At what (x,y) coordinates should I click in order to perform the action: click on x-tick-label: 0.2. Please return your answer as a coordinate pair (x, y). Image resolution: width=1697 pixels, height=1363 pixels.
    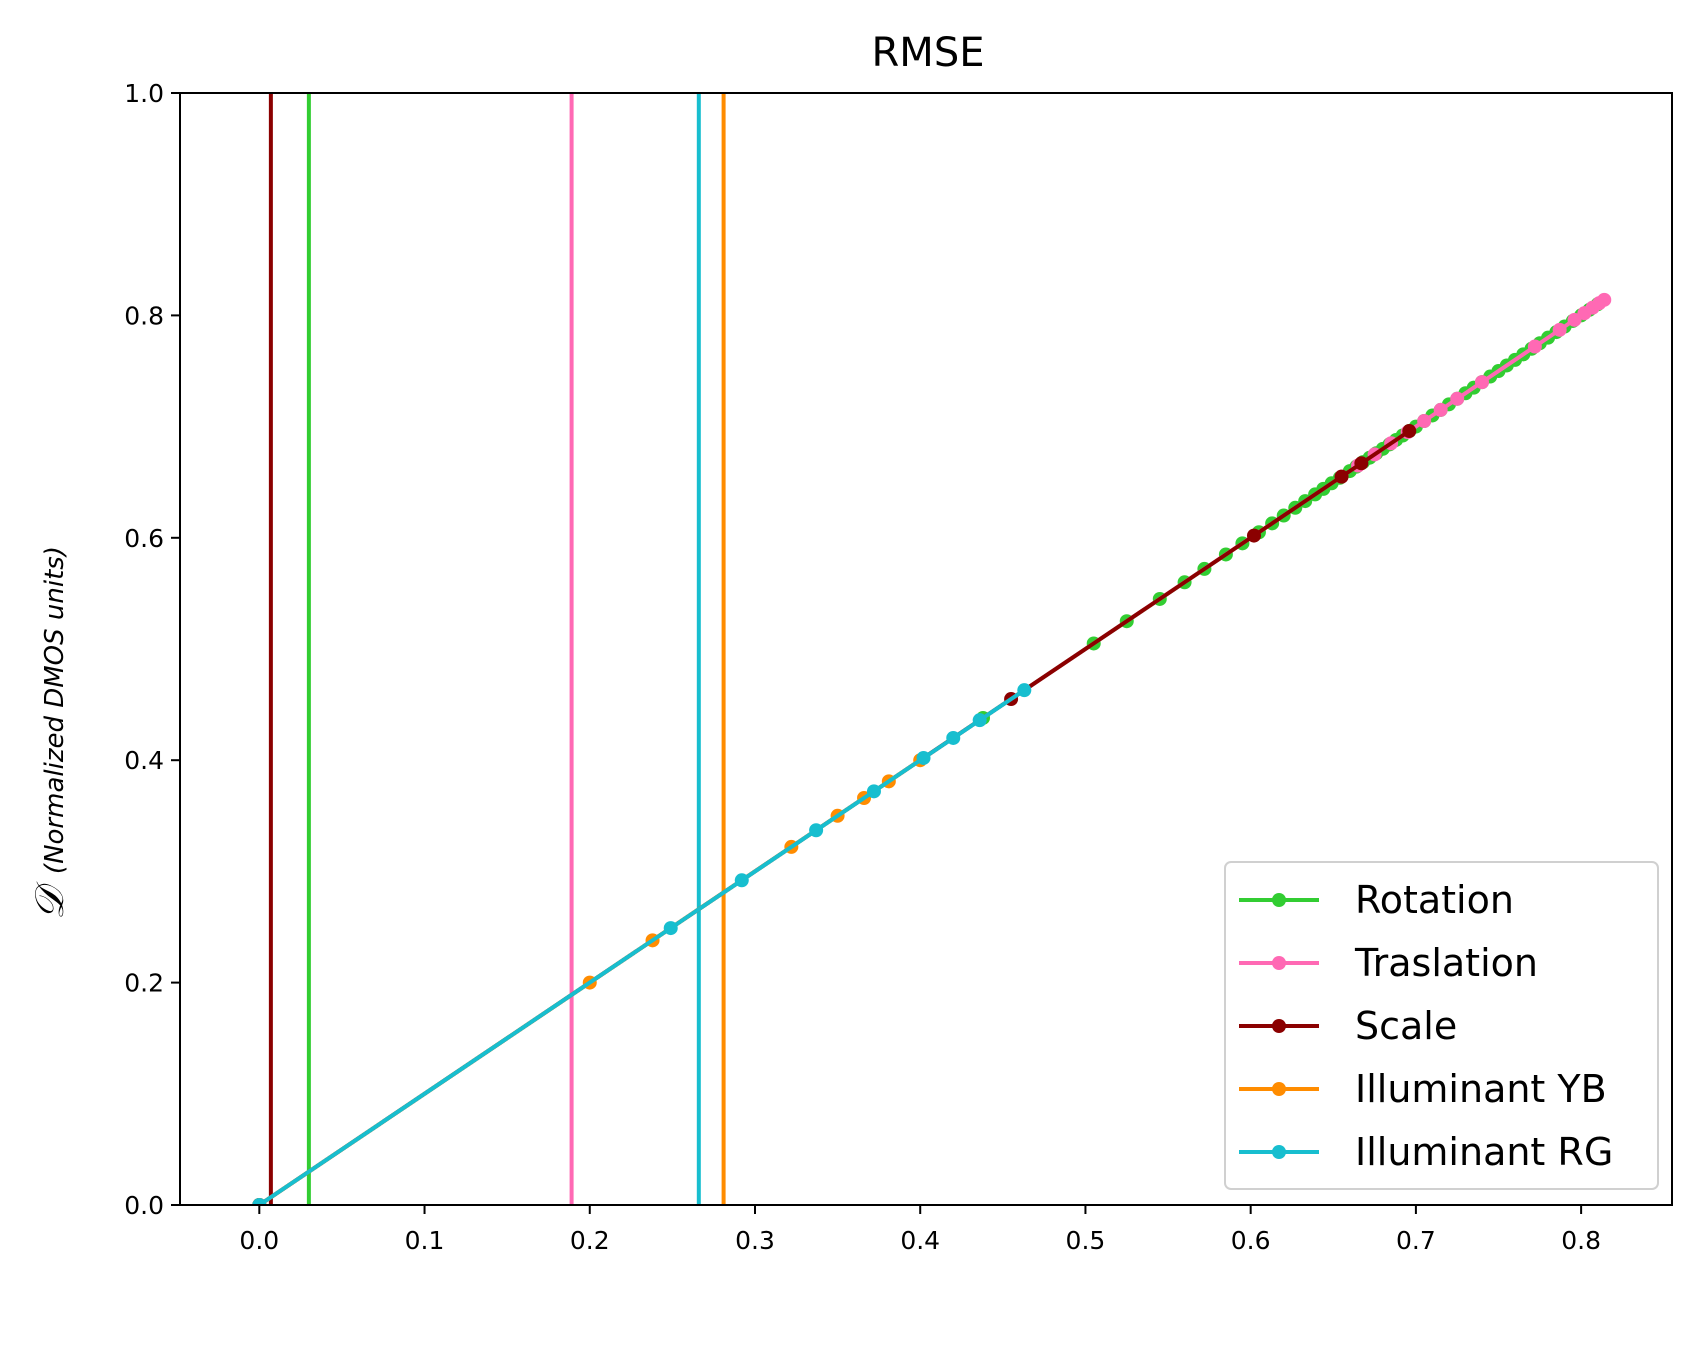
    Looking at the image, I should click on (590, 1240).